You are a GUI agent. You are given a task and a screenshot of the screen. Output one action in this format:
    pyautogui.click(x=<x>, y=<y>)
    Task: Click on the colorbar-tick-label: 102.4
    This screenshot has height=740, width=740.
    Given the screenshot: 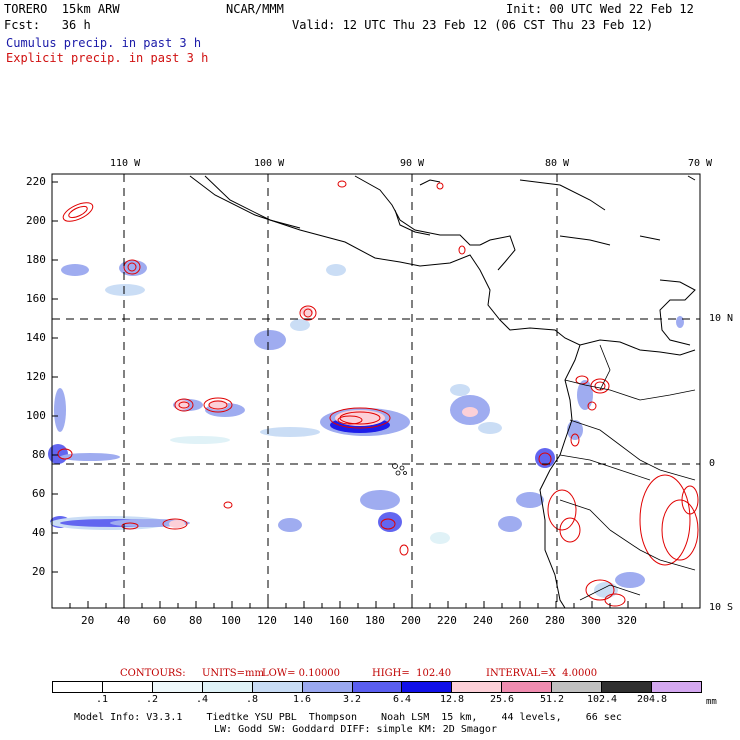 What is the action you would take?
    pyautogui.click(x=602, y=699)
    